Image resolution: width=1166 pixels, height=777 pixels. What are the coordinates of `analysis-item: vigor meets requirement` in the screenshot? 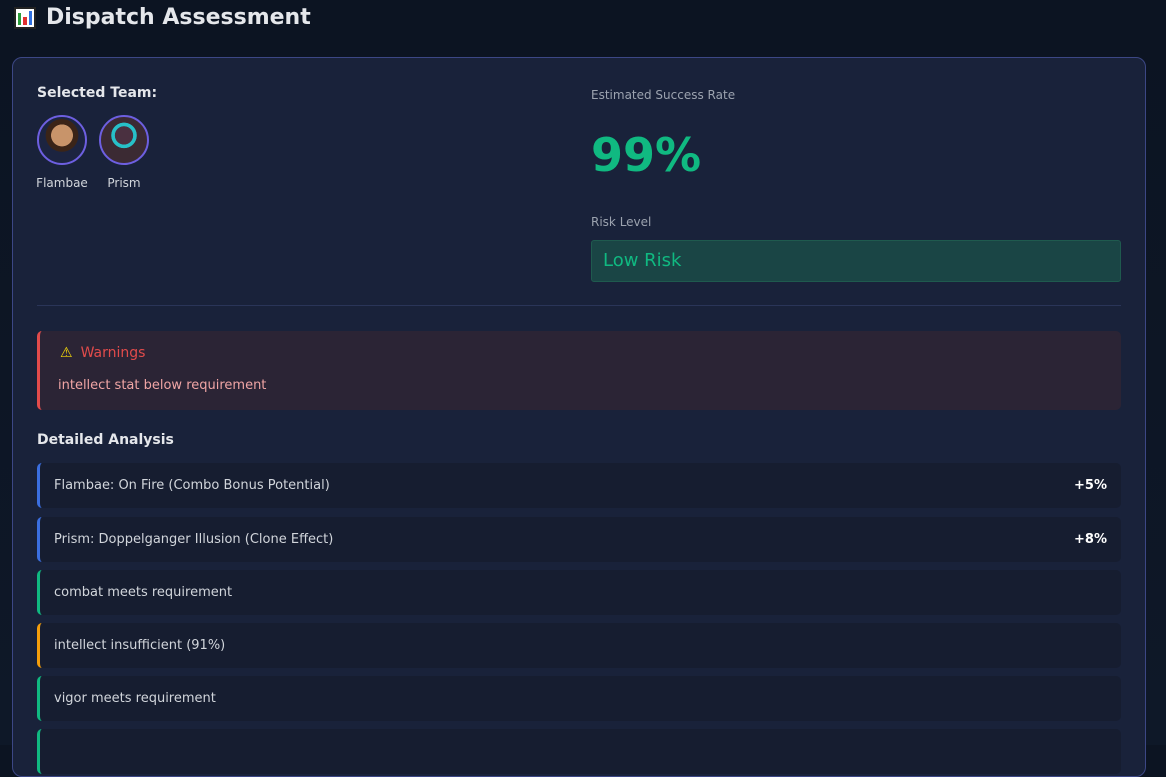 It's located at (579, 698).